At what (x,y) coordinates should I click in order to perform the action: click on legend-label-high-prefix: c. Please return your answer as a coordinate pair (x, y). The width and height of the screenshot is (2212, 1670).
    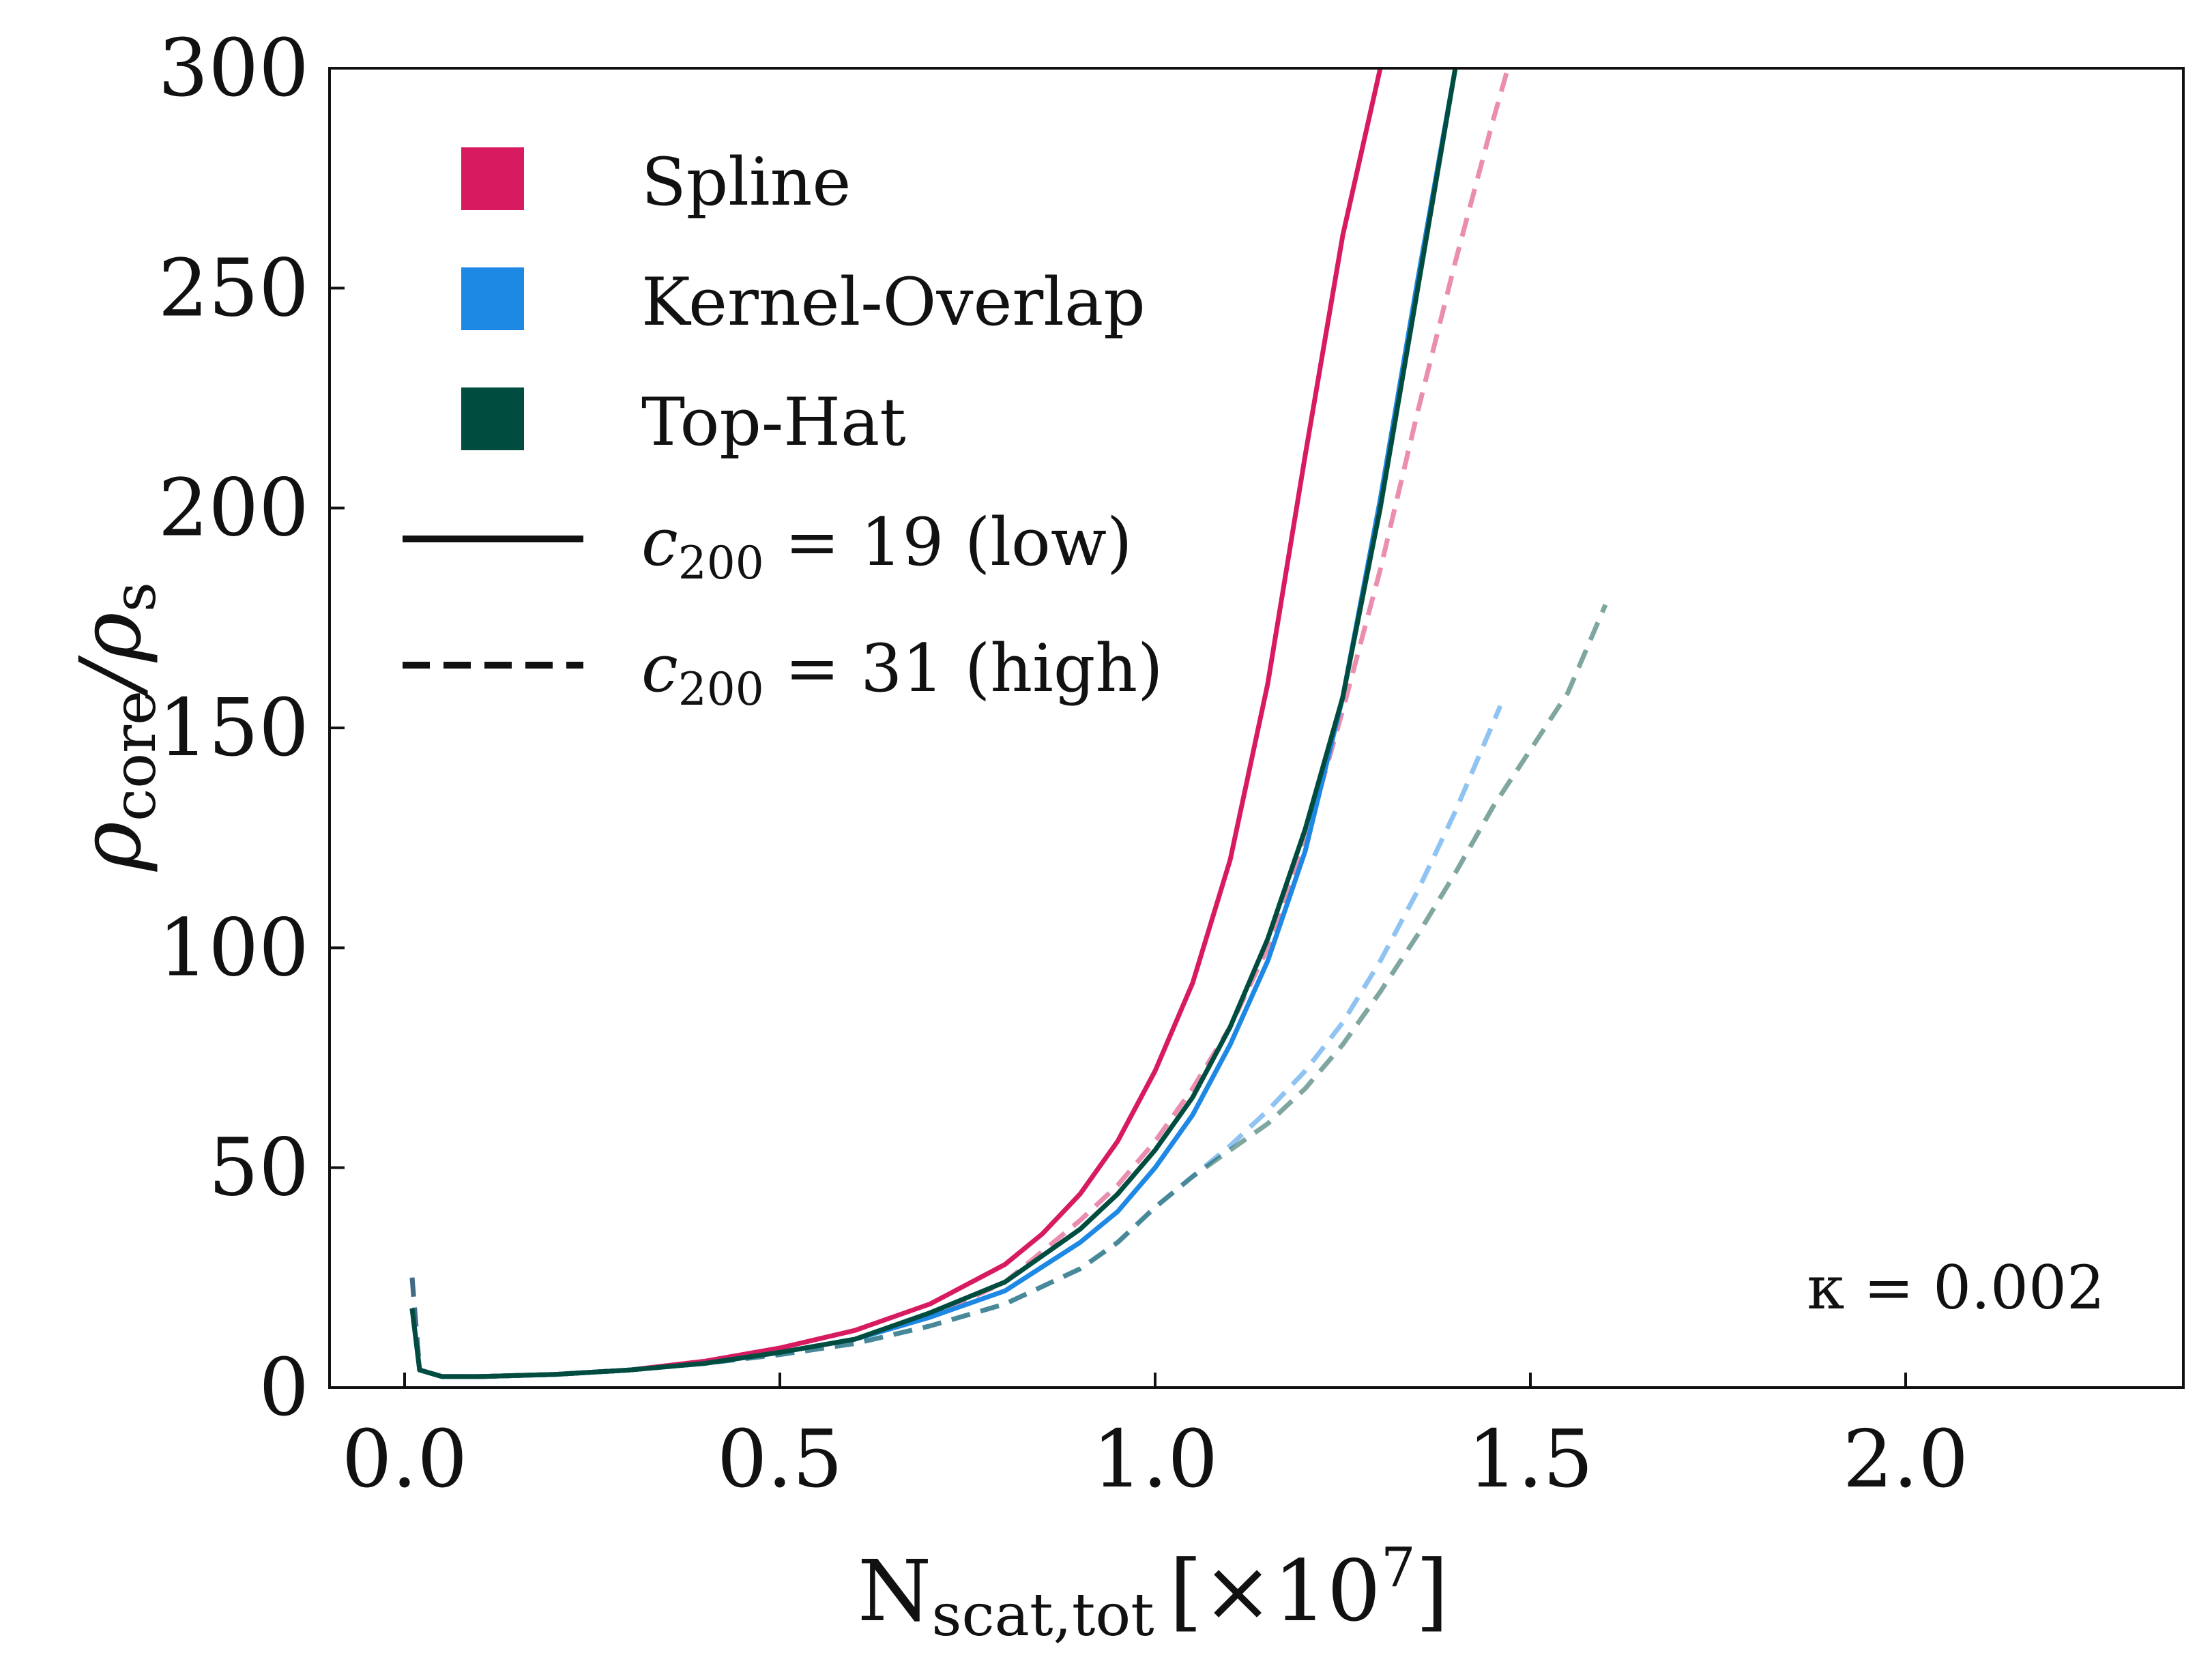
    Looking at the image, I should click on (659, 669).